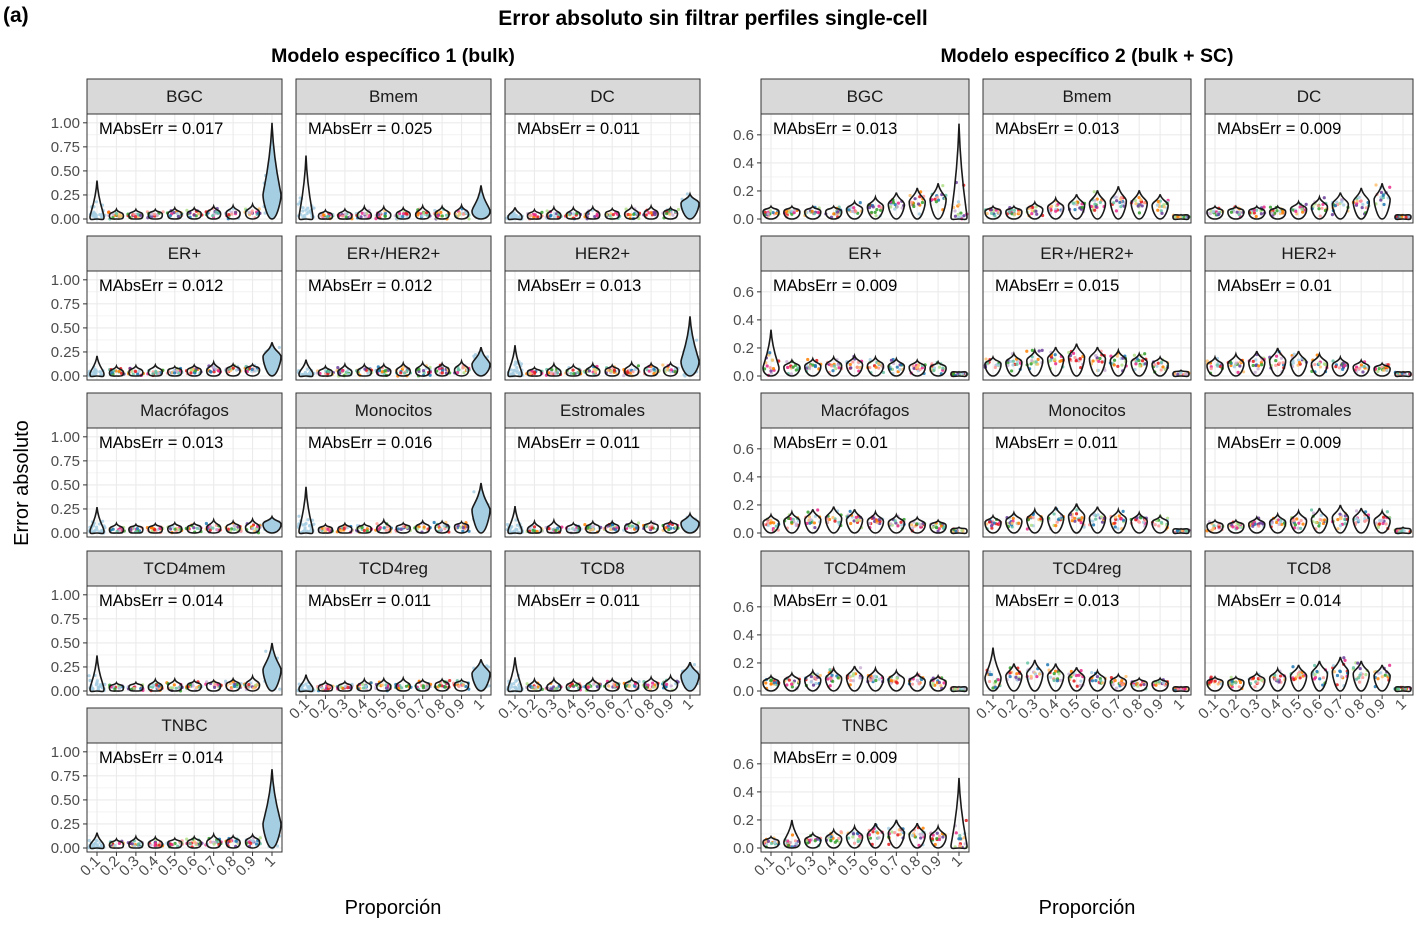 This screenshot has width=1425, height=930. I want to click on y-tick-label: 0.25, so click(65, 352).